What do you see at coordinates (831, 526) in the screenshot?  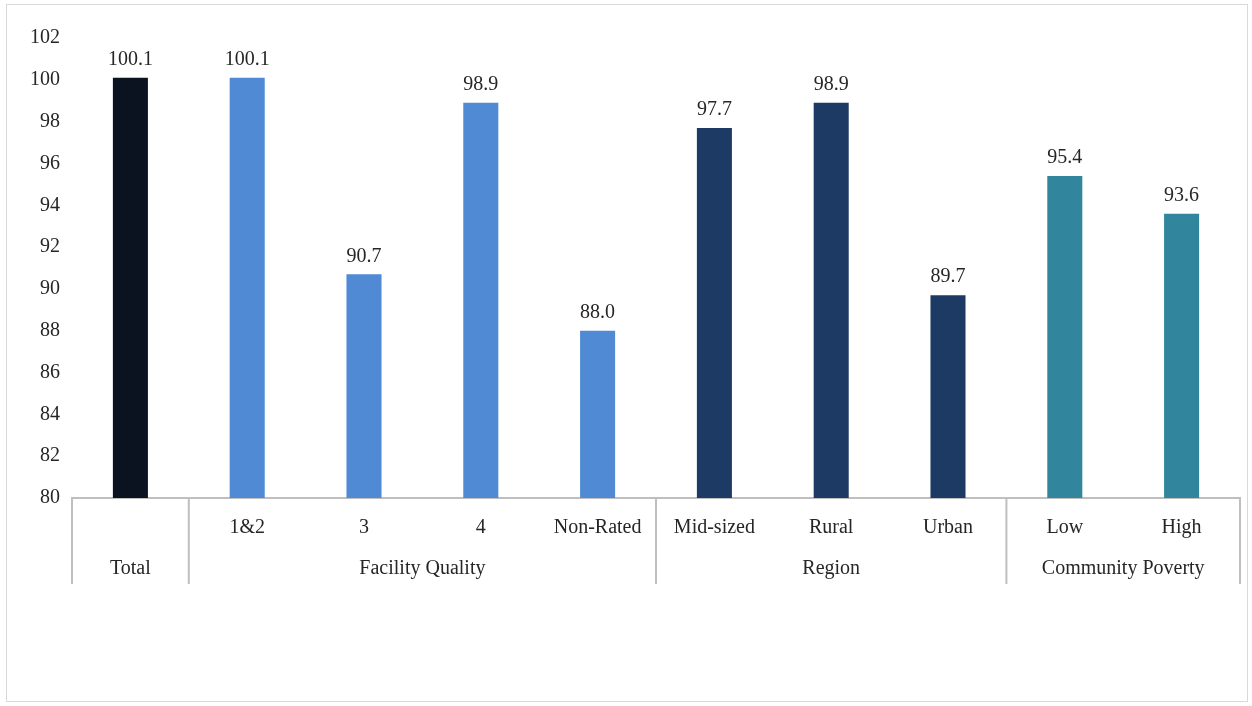 I see `x-tick-label: Rural` at bounding box center [831, 526].